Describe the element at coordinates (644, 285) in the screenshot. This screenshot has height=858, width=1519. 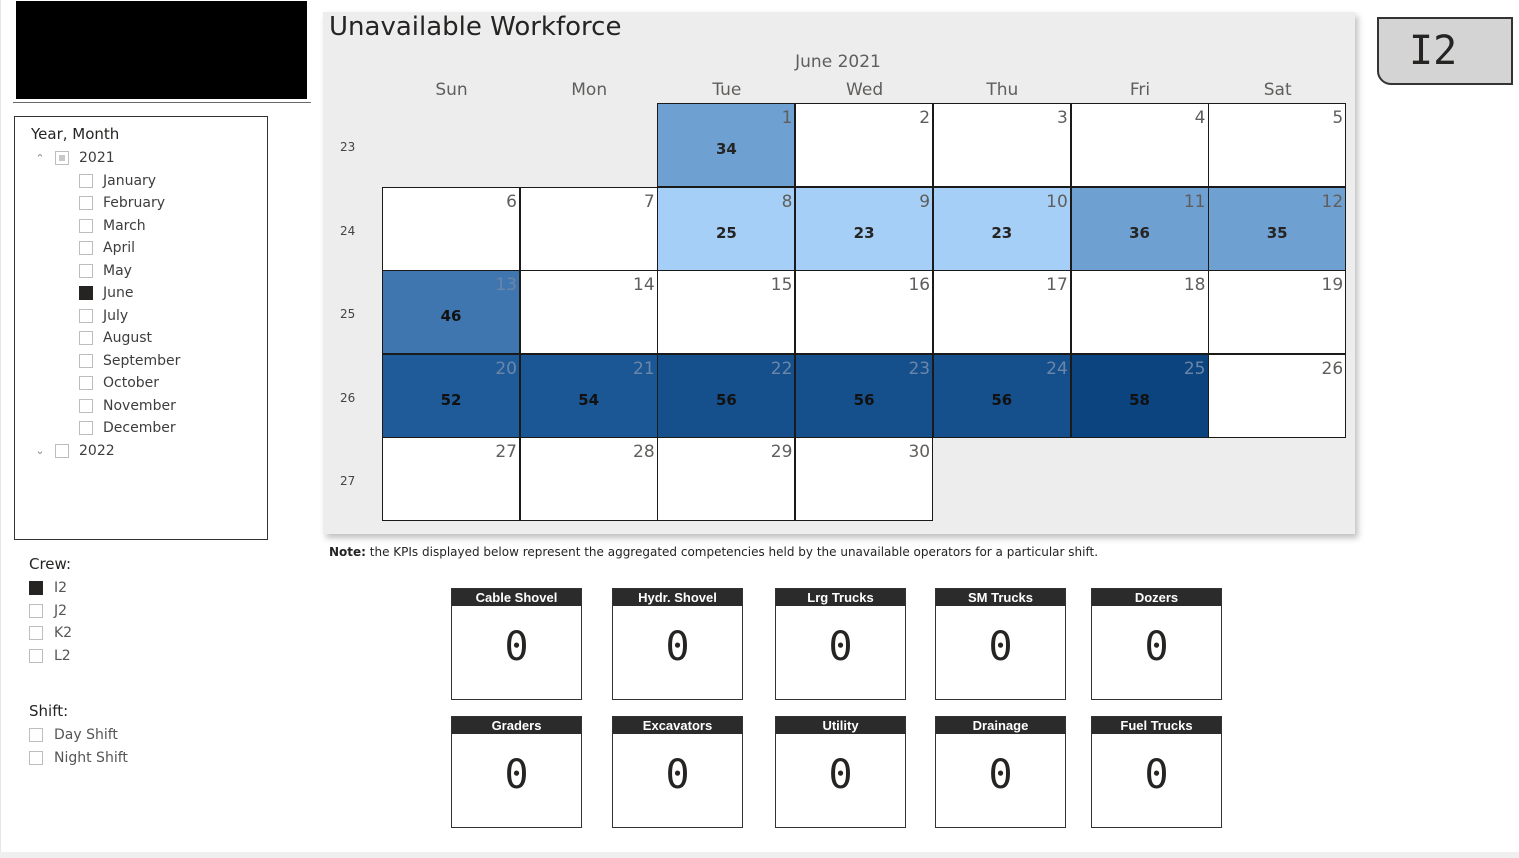
I see `day-number: 14` at that location.